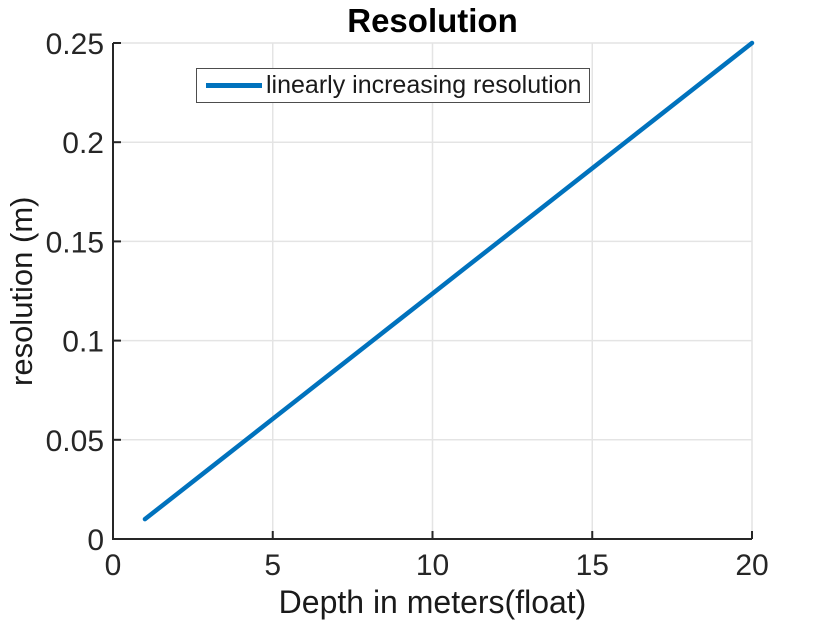 The width and height of the screenshot is (830, 623). I want to click on x-axis-label: Depth in meters(float), so click(432, 602).